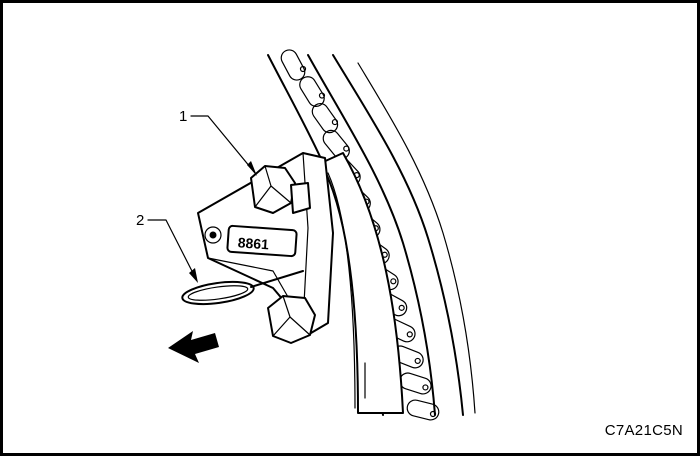  I want to click on tensioner-stamp-plate: 8861, so click(262, 241).